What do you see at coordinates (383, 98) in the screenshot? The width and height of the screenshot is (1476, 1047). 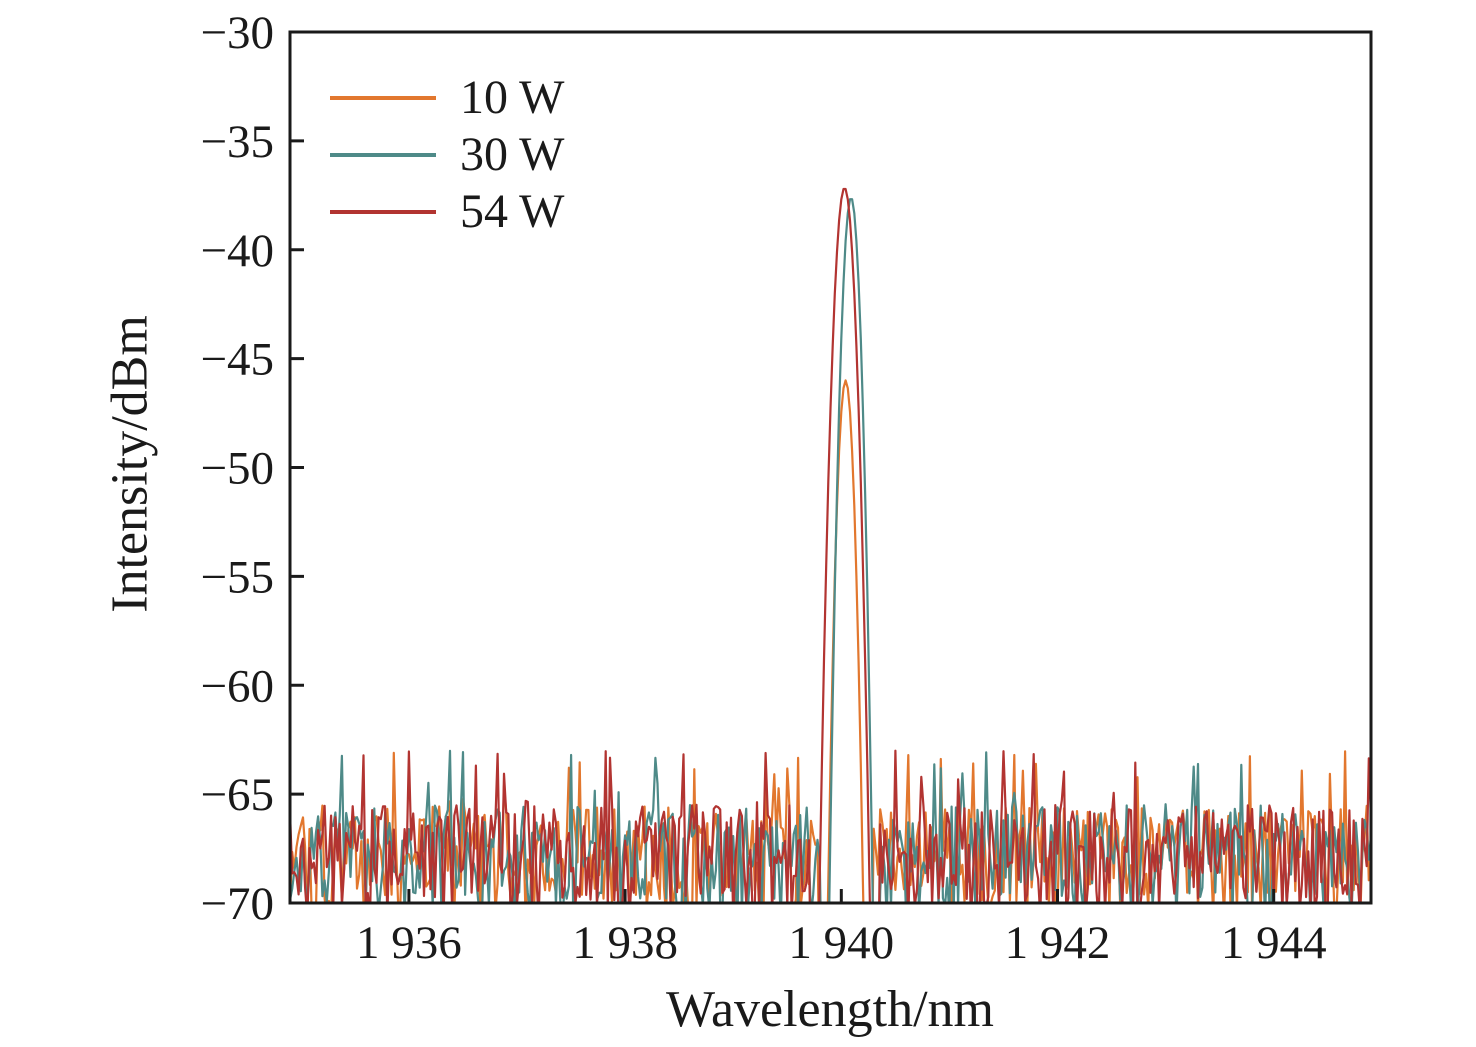 I see `legend-line-swatch-10w` at bounding box center [383, 98].